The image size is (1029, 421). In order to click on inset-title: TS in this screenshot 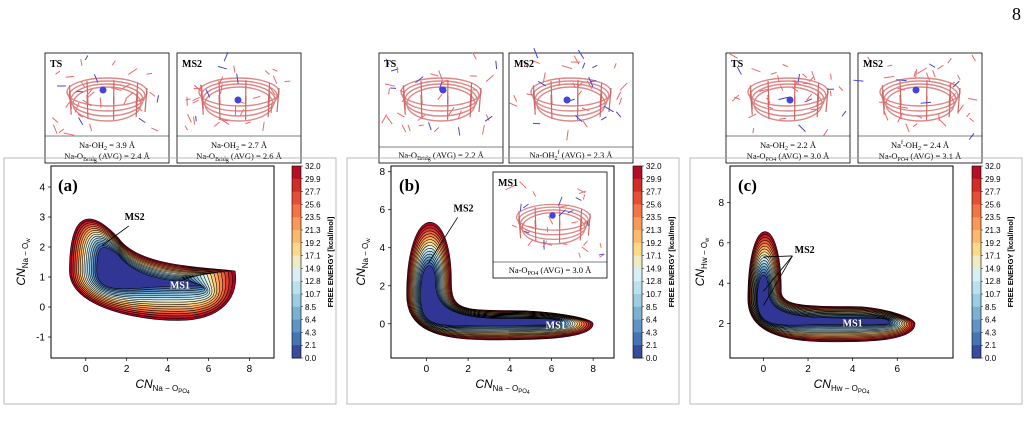, I will do `click(56, 64)`.